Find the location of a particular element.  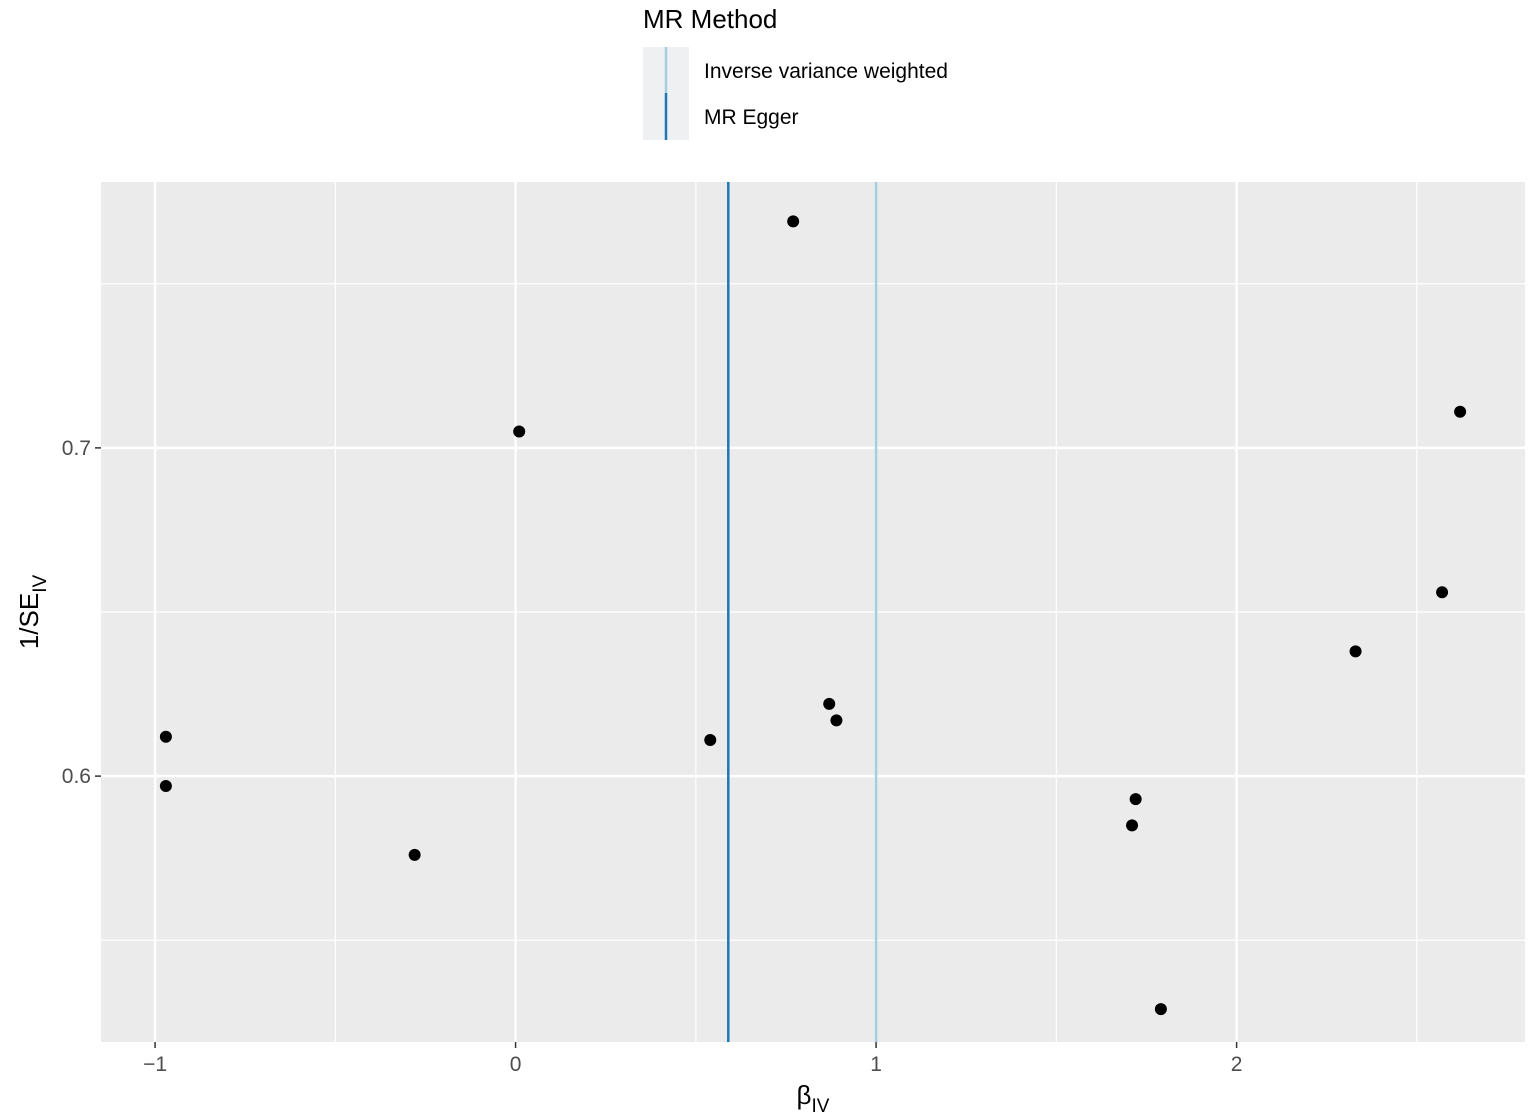

x-tick-label: 1 is located at coordinates (876, 1064).